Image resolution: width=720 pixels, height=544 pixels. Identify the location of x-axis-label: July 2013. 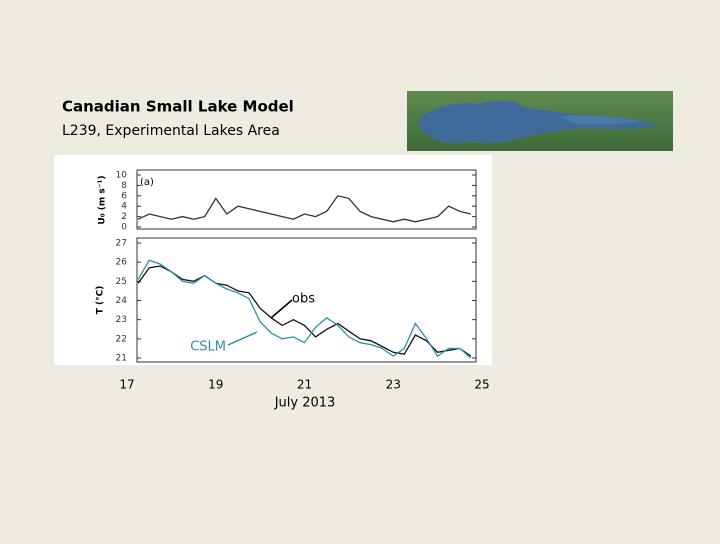
(305, 403).